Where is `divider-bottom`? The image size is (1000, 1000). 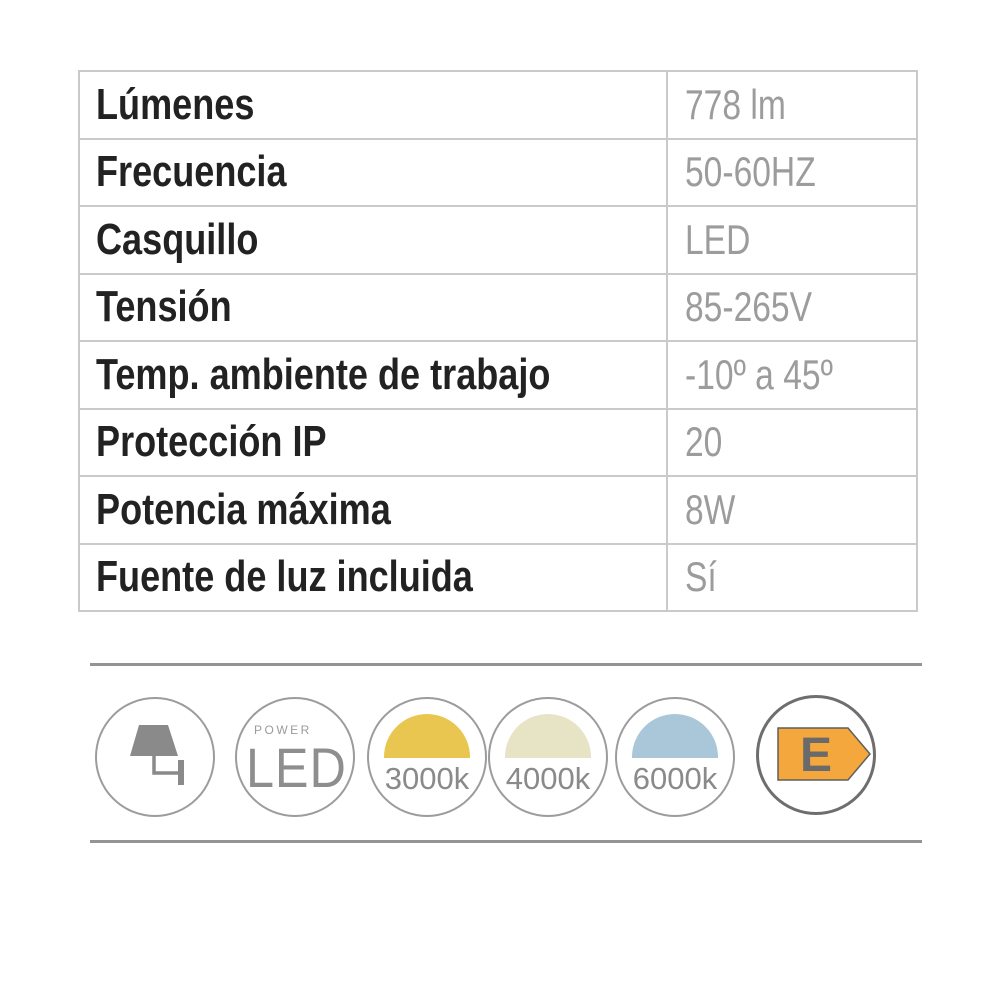
divider-bottom is located at coordinates (506, 841).